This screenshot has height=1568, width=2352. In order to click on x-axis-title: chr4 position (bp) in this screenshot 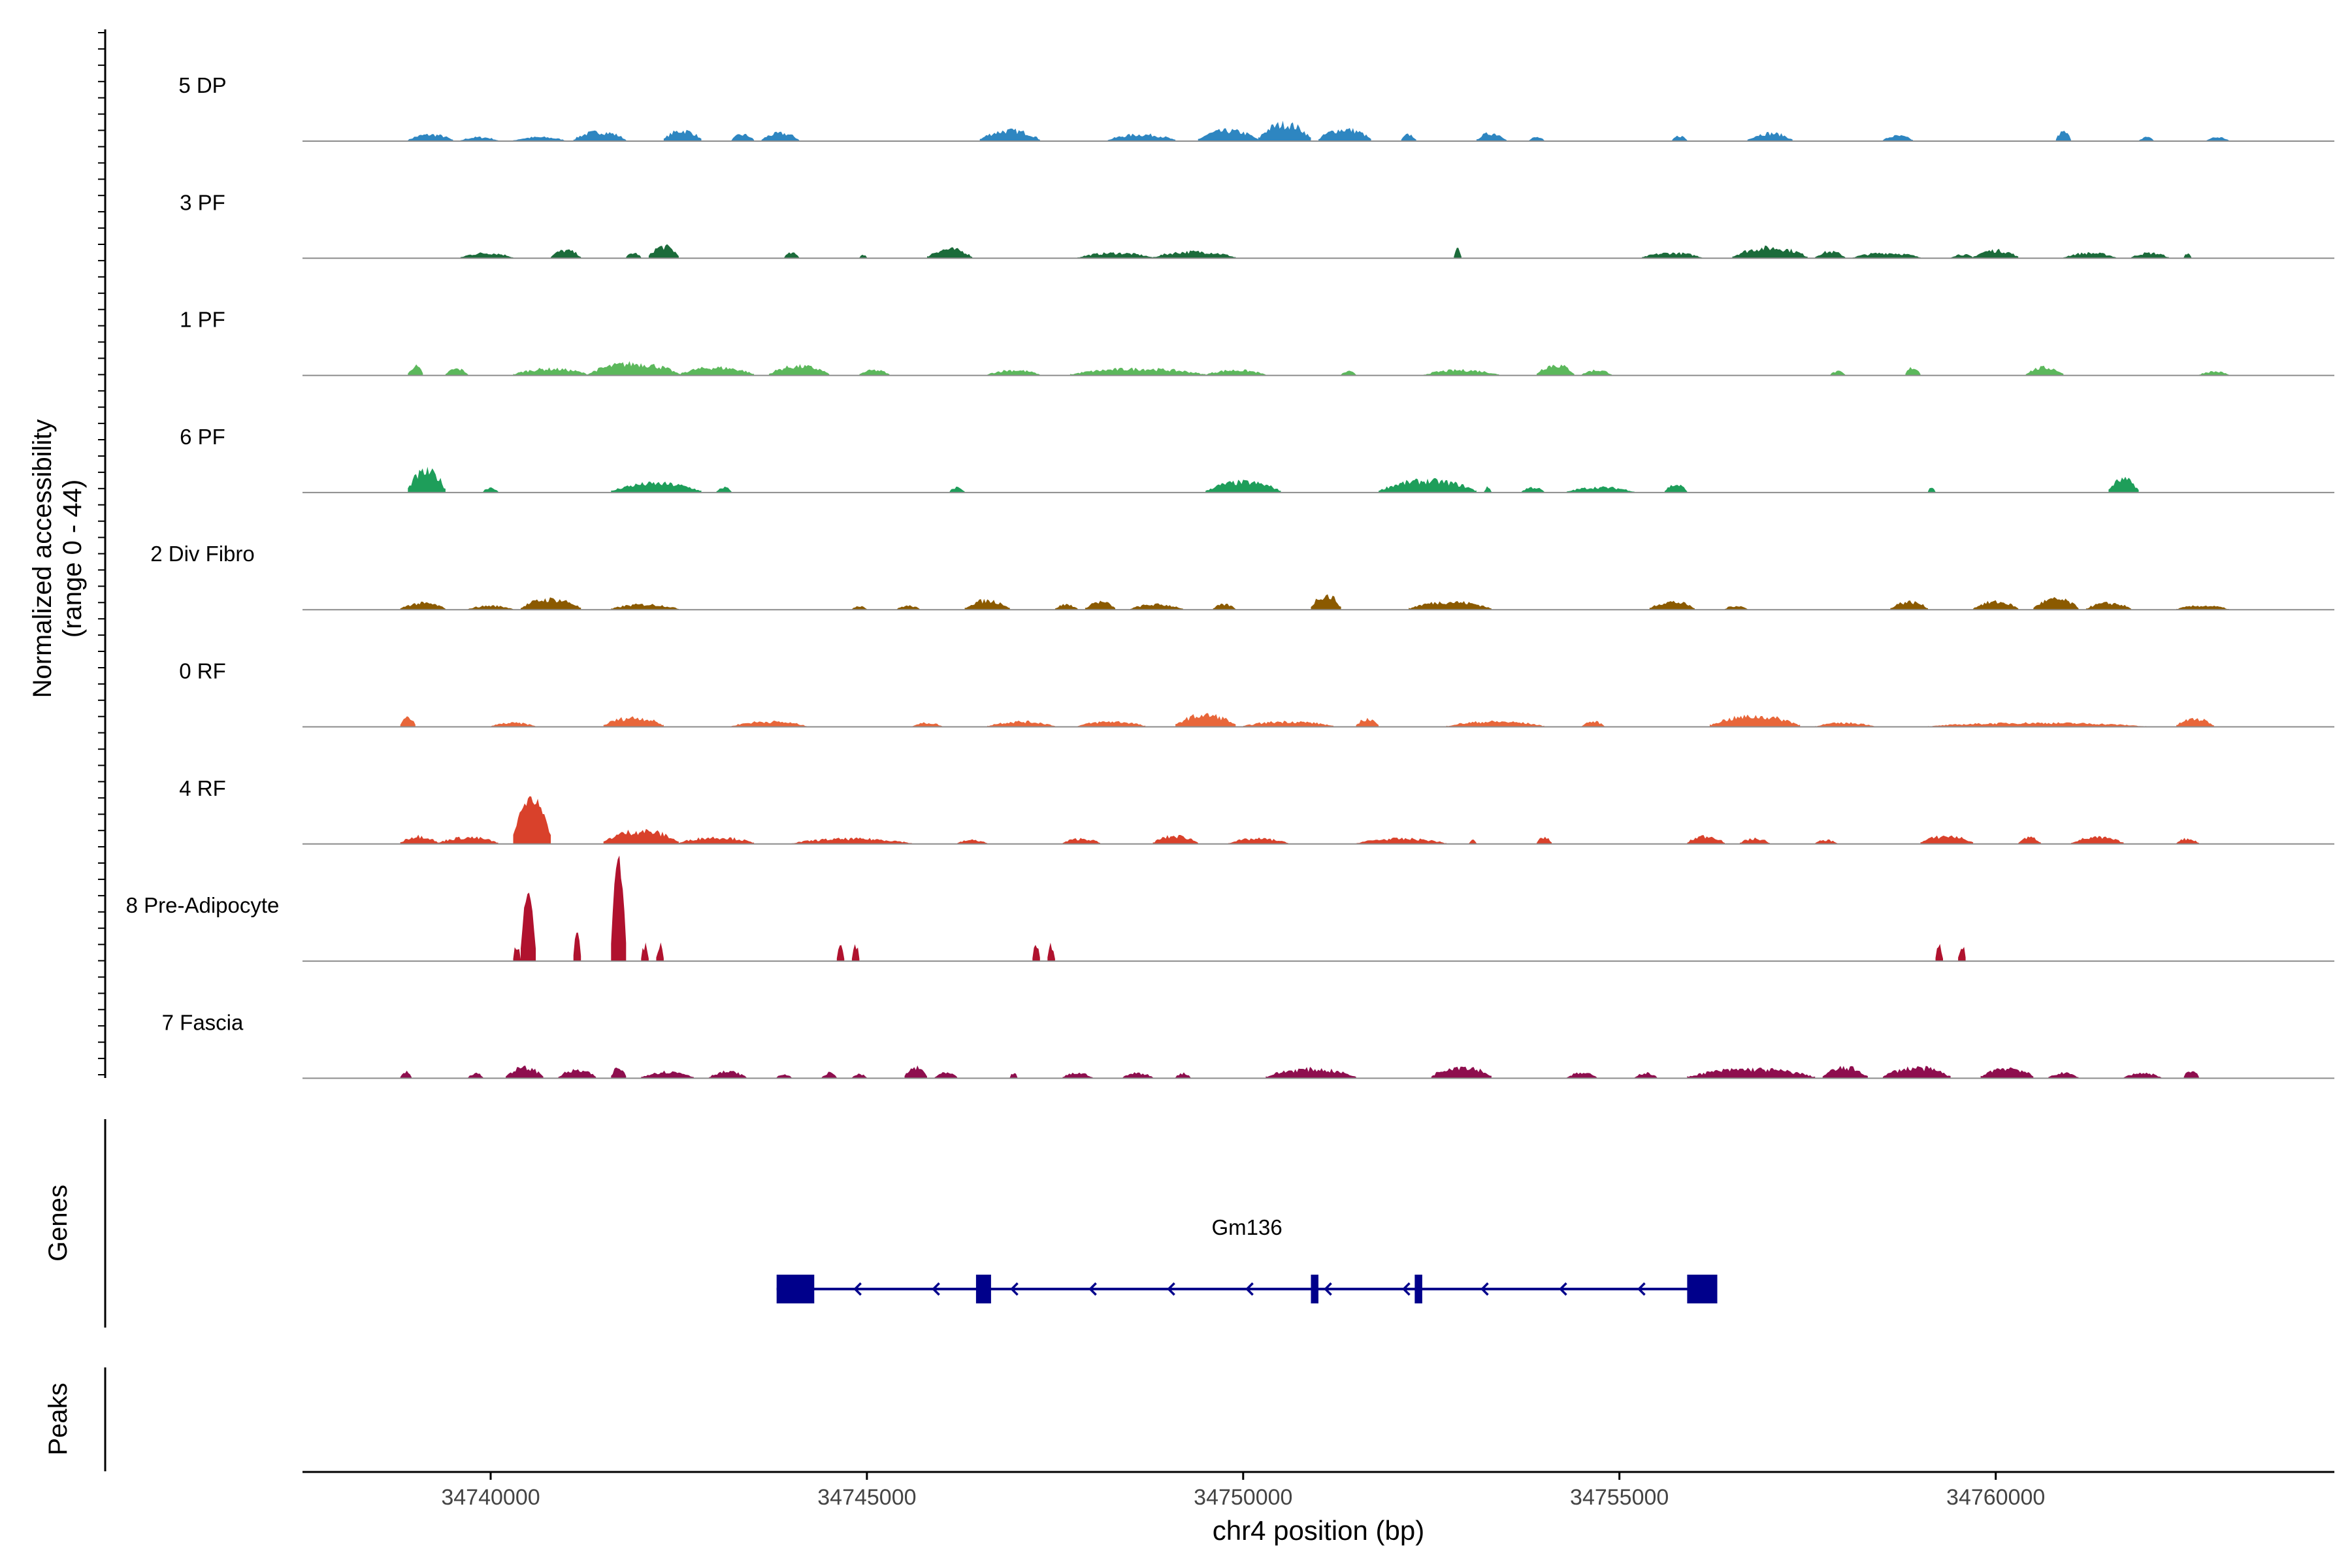, I will do `click(1319, 1530)`.